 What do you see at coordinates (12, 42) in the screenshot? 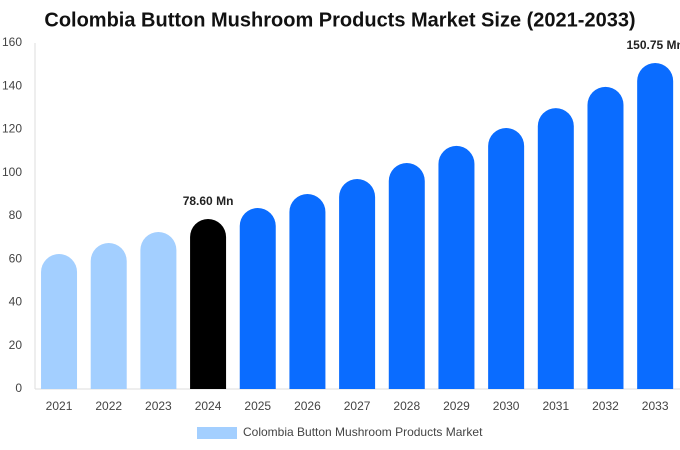
I see `y-tick-label: 160` at bounding box center [12, 42].